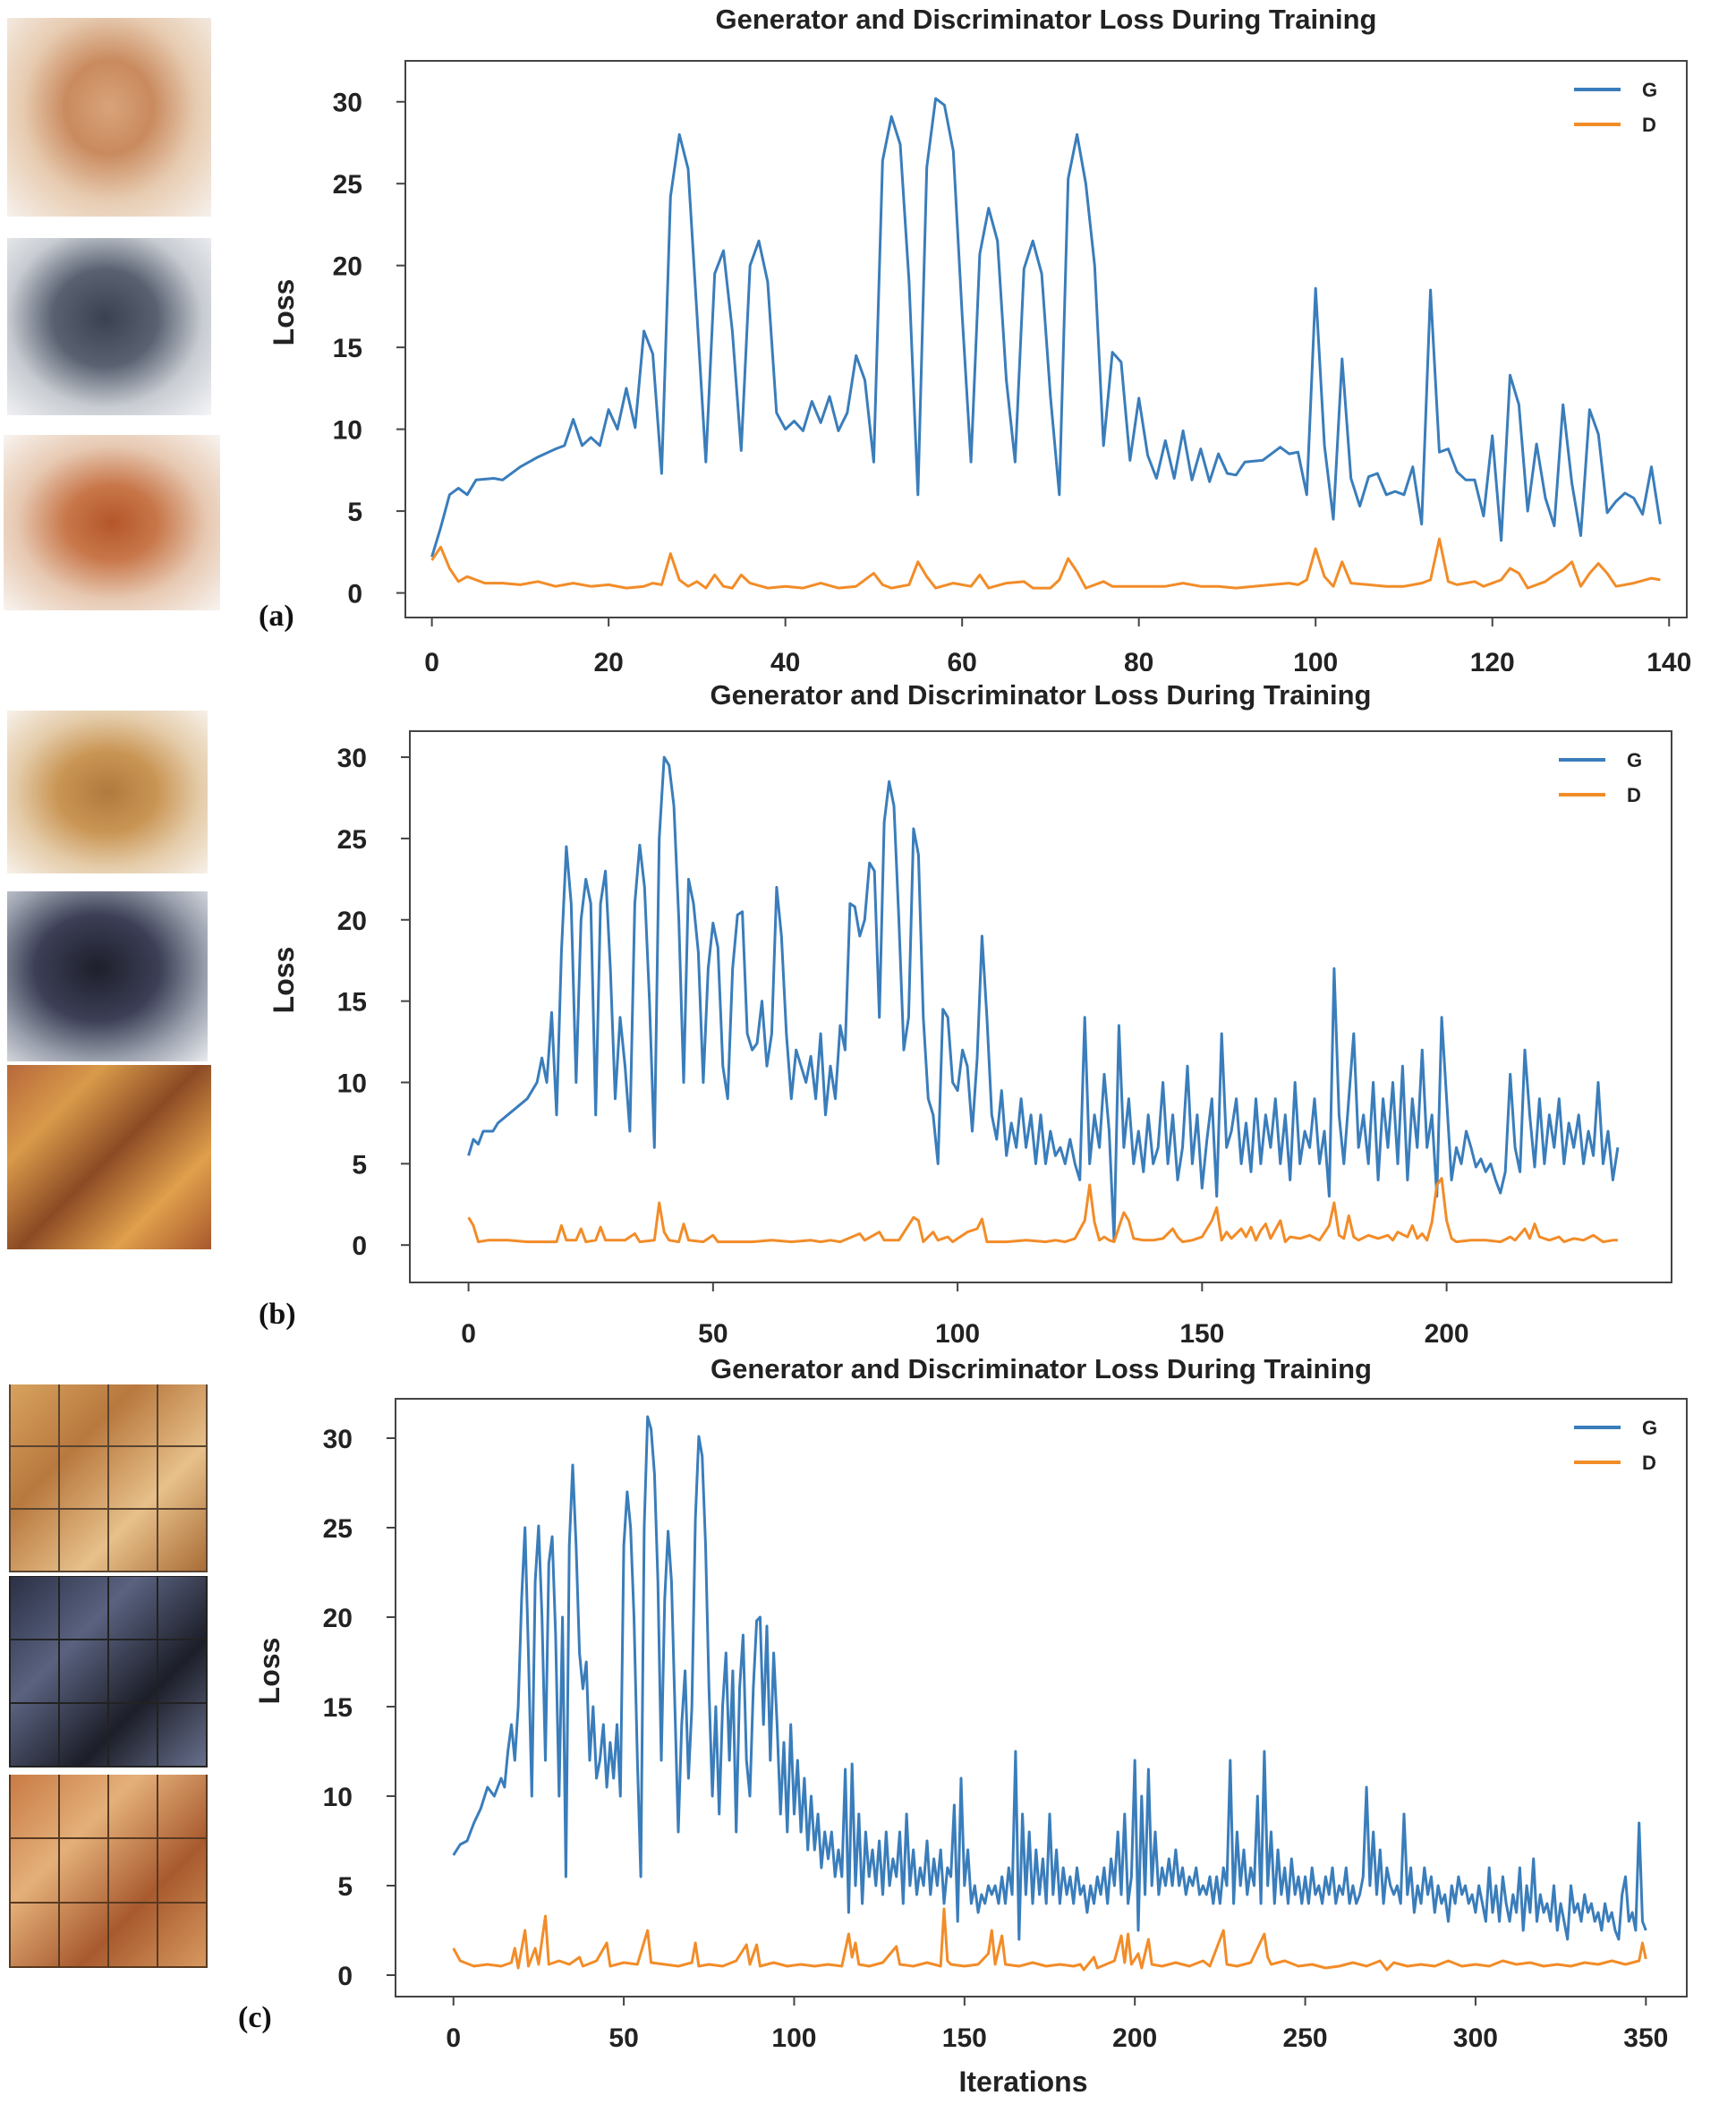 The image size is (1736, 2104). What do you see at coordinates (608, 659) in the screenshot?
I see `x-tick-label: 20` at bounding box center [608, 659].